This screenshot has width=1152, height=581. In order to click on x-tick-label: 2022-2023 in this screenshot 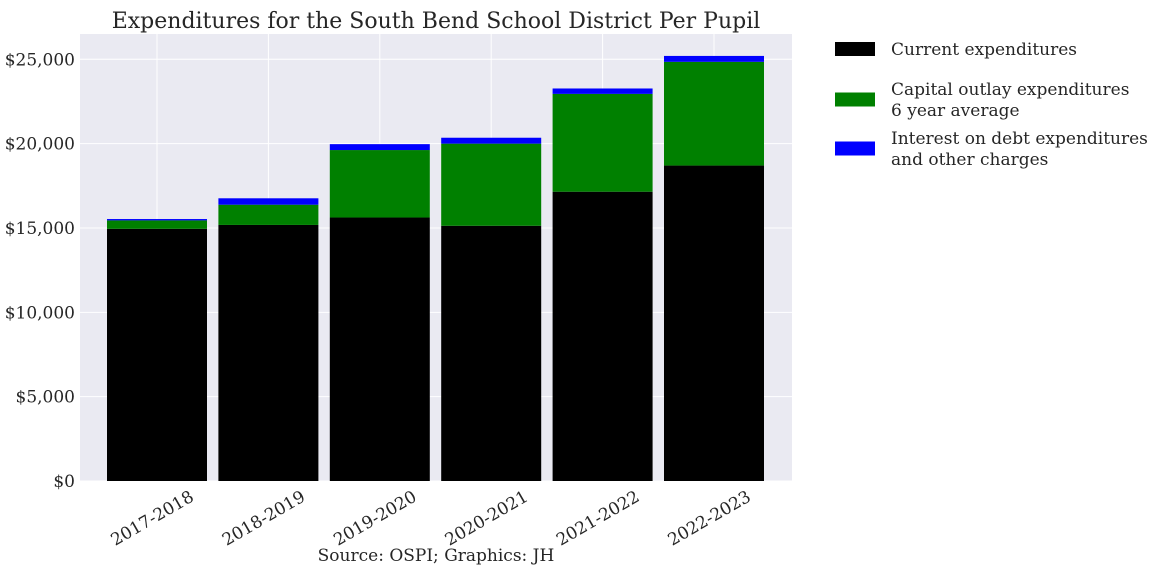, I will do `click(710, 518)`.